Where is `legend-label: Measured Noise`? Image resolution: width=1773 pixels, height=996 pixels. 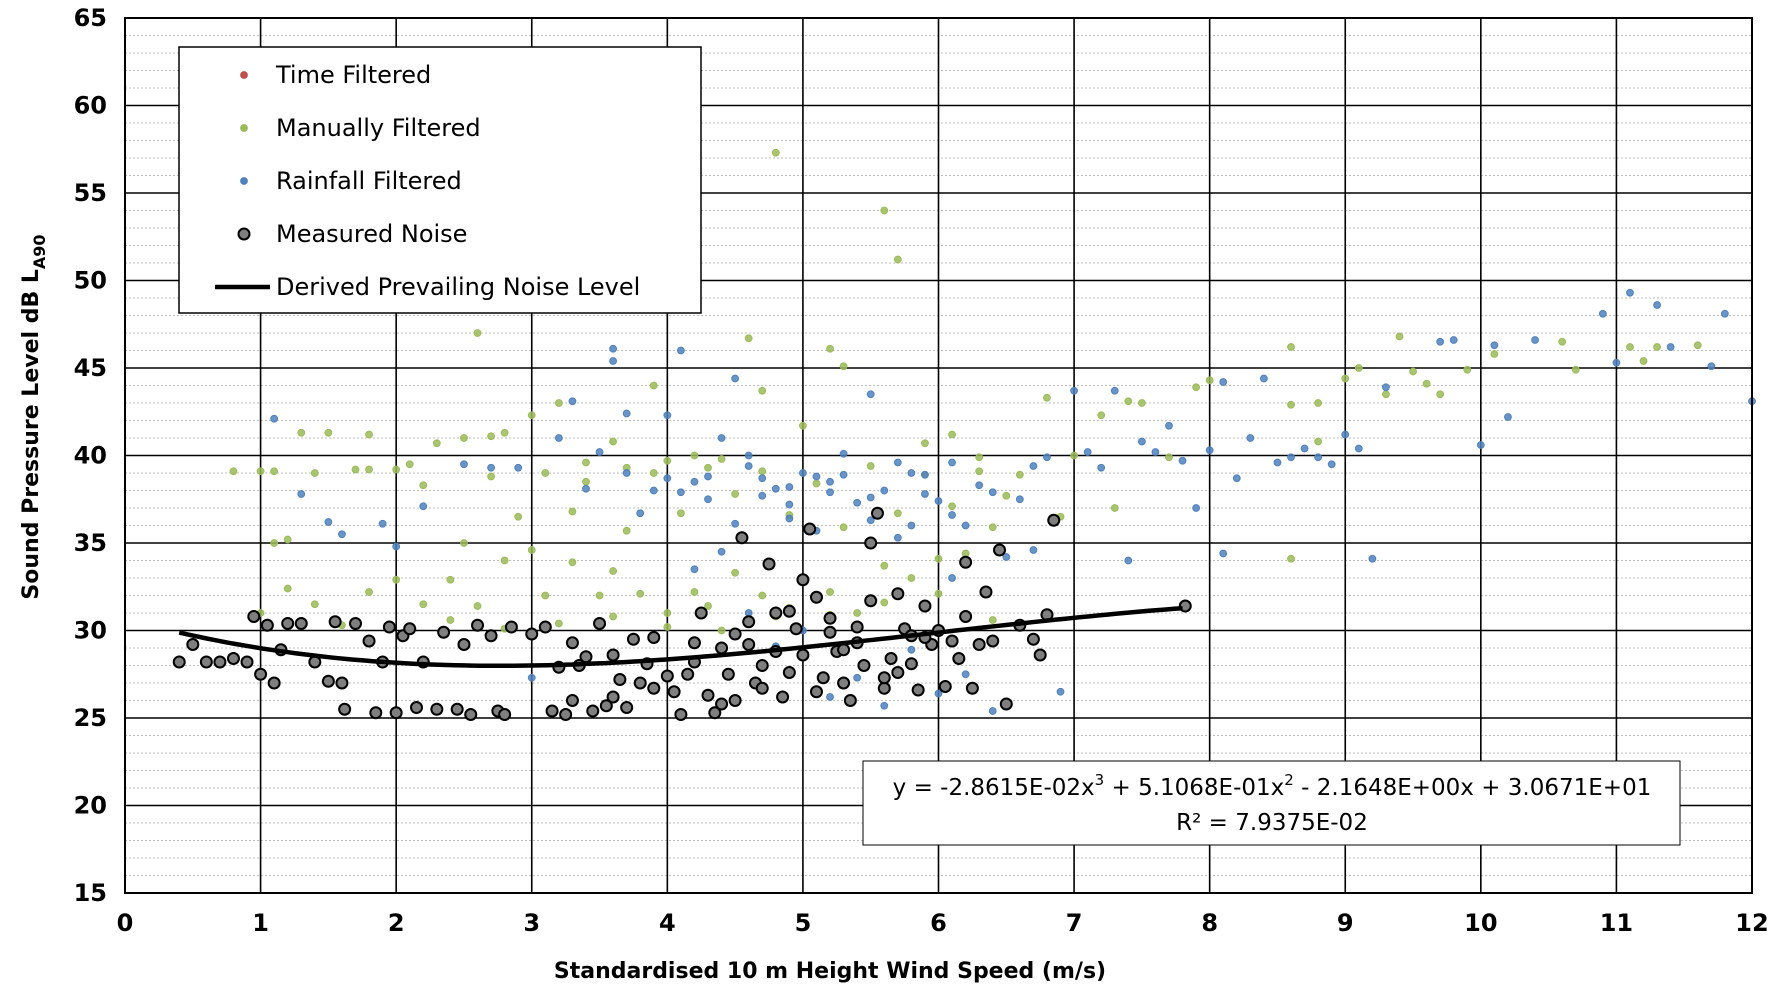 legend-label: Measured Noise is located at coordinates (371, 234).